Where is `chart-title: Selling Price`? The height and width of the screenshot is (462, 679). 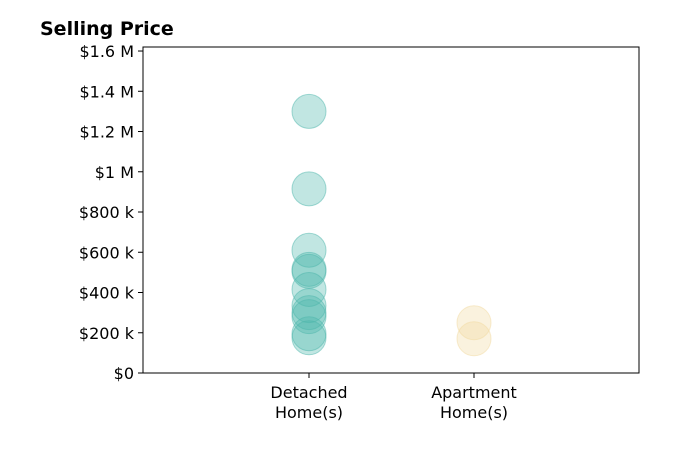
chart-title: Selling Price is located at coordinates (107, 29).